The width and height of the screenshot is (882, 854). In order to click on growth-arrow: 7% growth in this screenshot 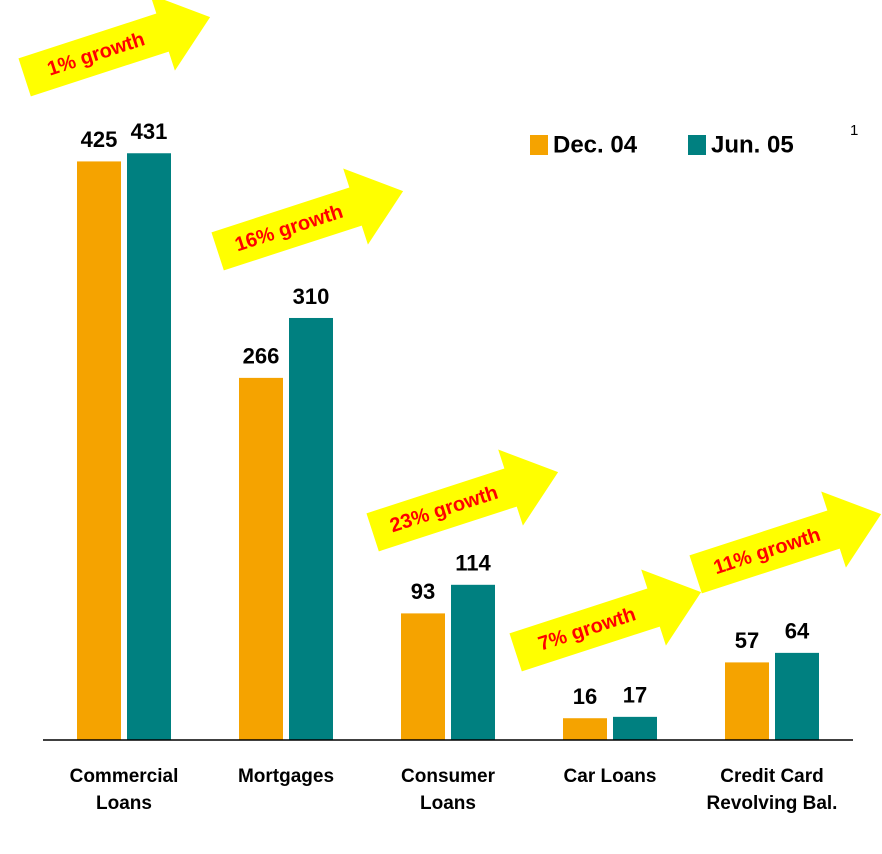, I will do `click(605, 620)`.